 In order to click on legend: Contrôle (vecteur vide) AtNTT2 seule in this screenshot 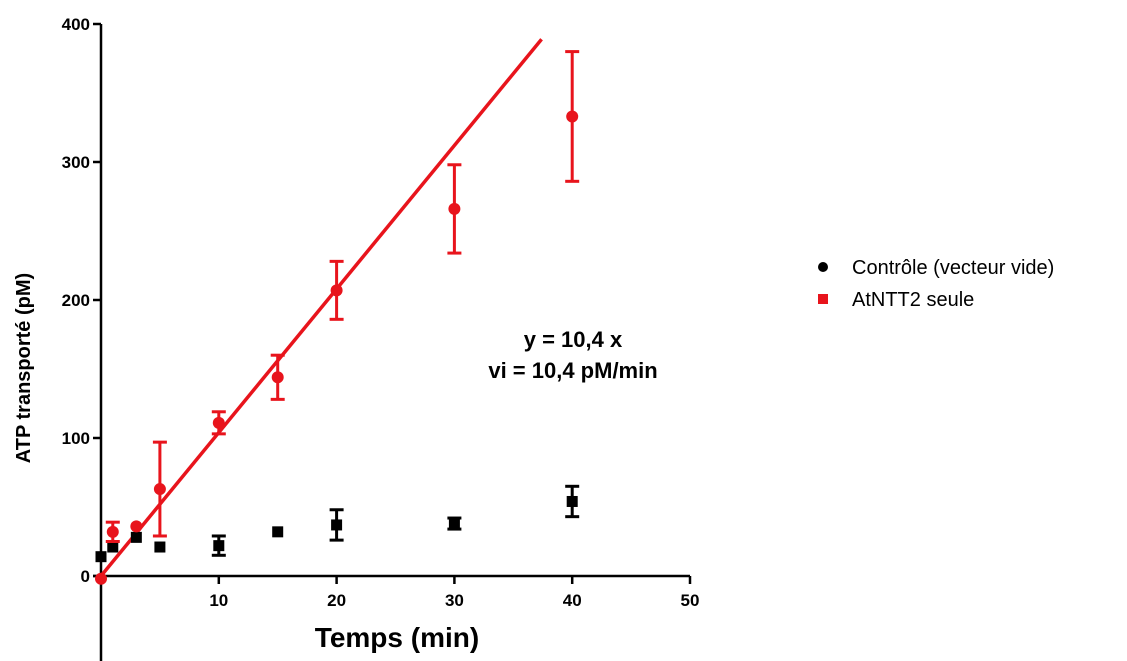, I will do `click(936, 284)`.